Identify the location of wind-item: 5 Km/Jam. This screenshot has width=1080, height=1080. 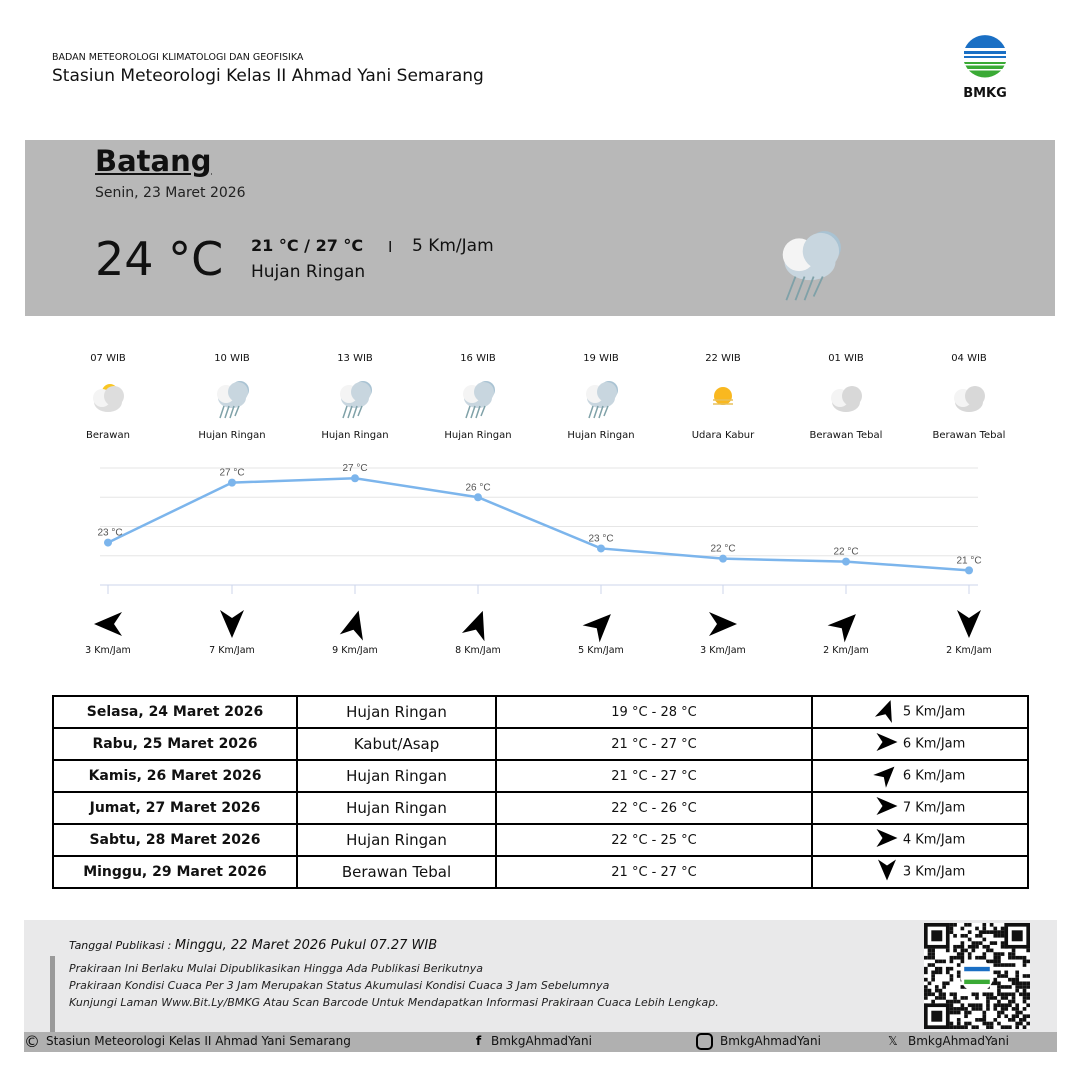
(601, 632).